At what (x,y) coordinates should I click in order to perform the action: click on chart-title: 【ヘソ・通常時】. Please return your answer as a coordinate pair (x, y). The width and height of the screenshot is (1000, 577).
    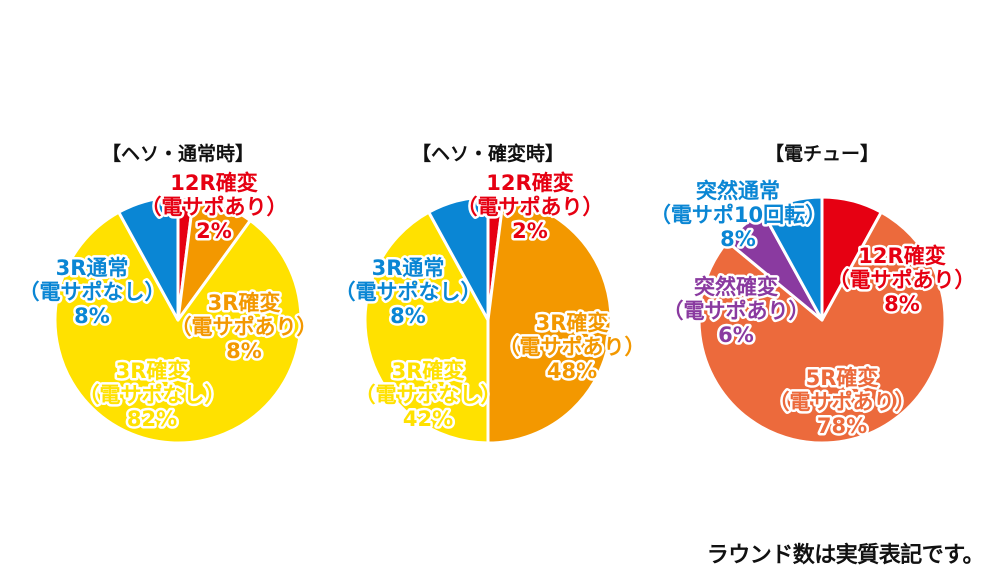
    Looking at the image, I should click on (178, 153).